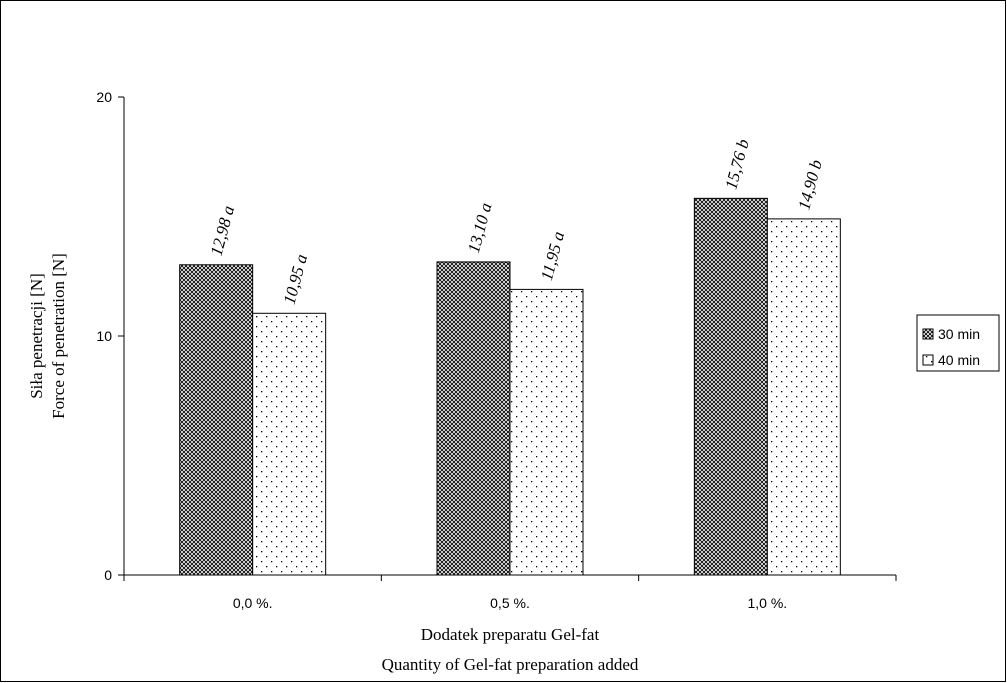  Describe the element at coordinates (958, 343) in the screenshot. I see `legend: 30 min 40 min` at that location.